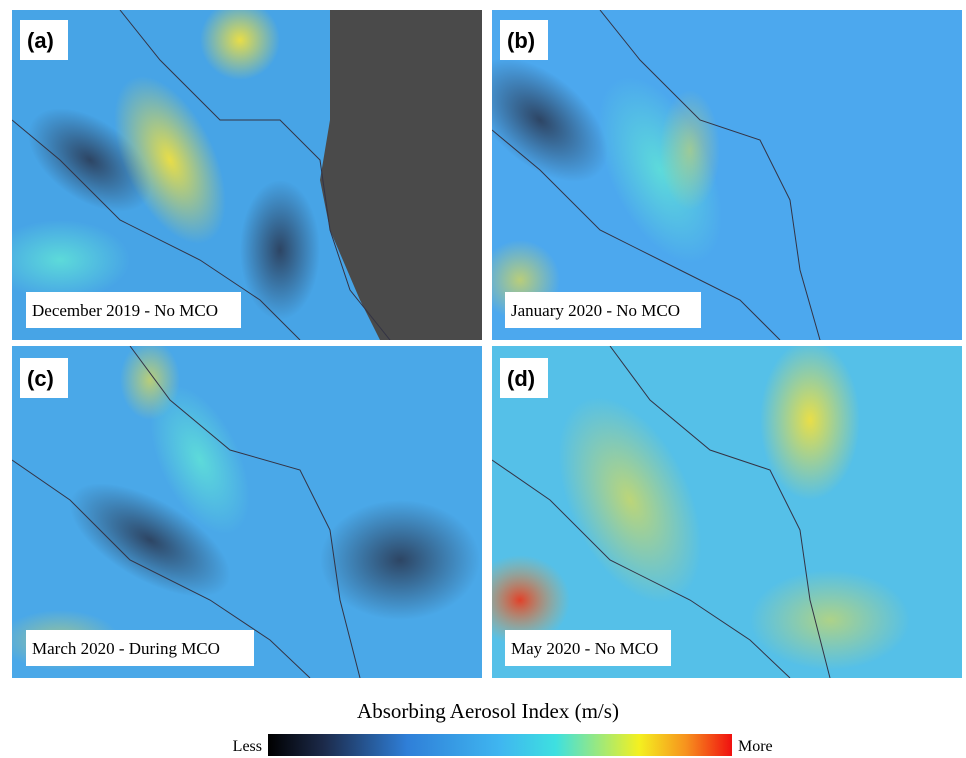  Describe the element at coordinates (500, 745) in the screenshot. I see `colorbar` at that location.